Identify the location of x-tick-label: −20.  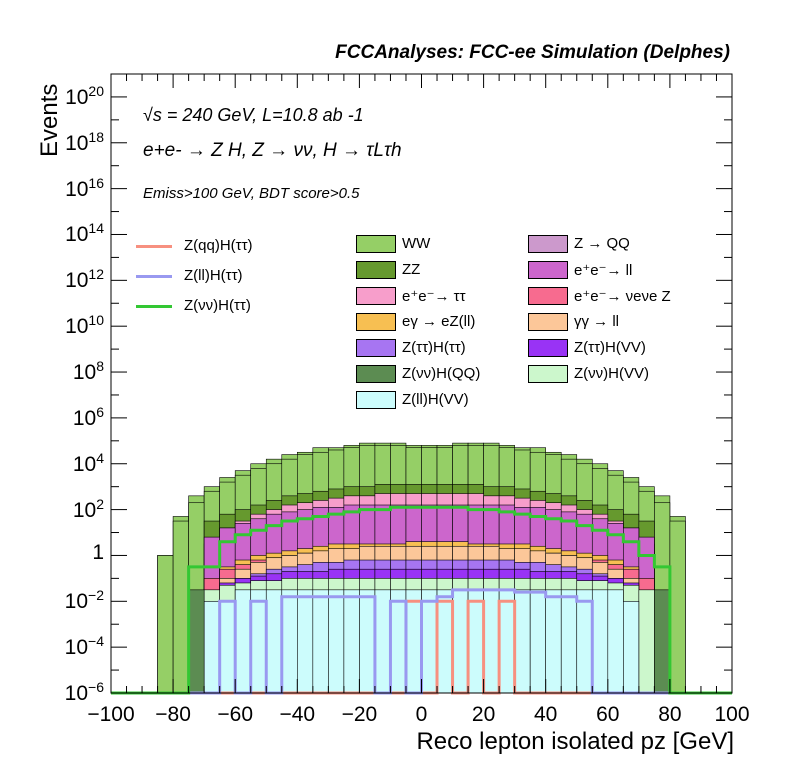
(359, 714).